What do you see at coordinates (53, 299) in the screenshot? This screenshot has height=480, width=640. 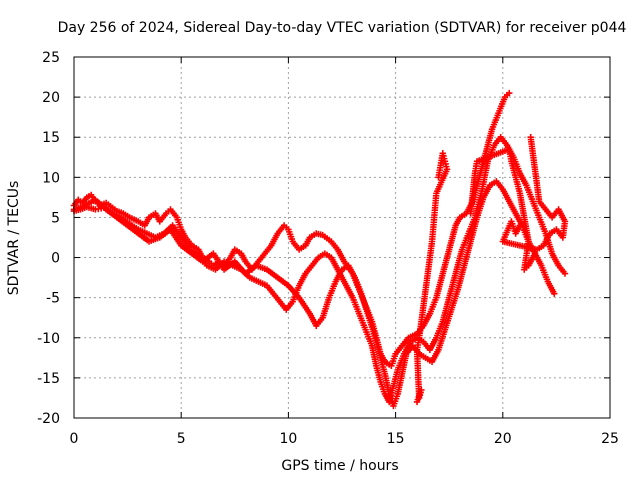 I see `y-tick-label: -5` at bounding box center [53, 299].